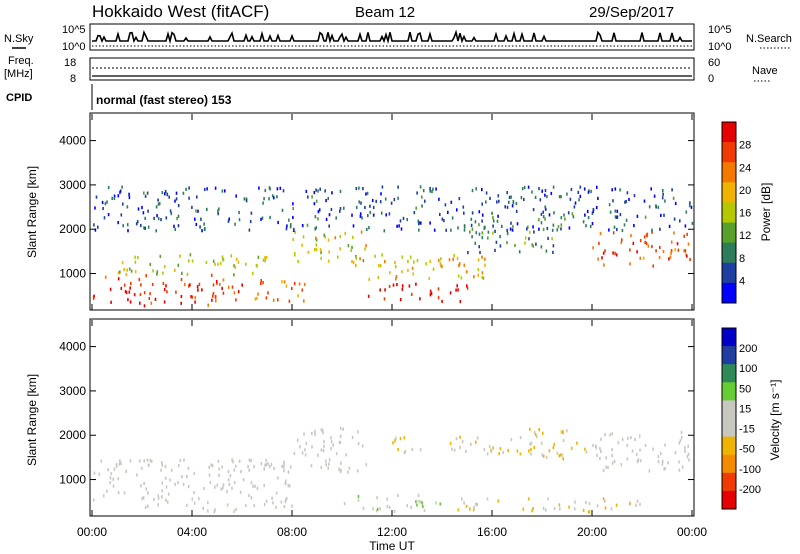  What do you see at coordinates (720, 30) in the screenshot?
I see `noise-tick-right-top: 10^5` at bounding box center [720, 30].